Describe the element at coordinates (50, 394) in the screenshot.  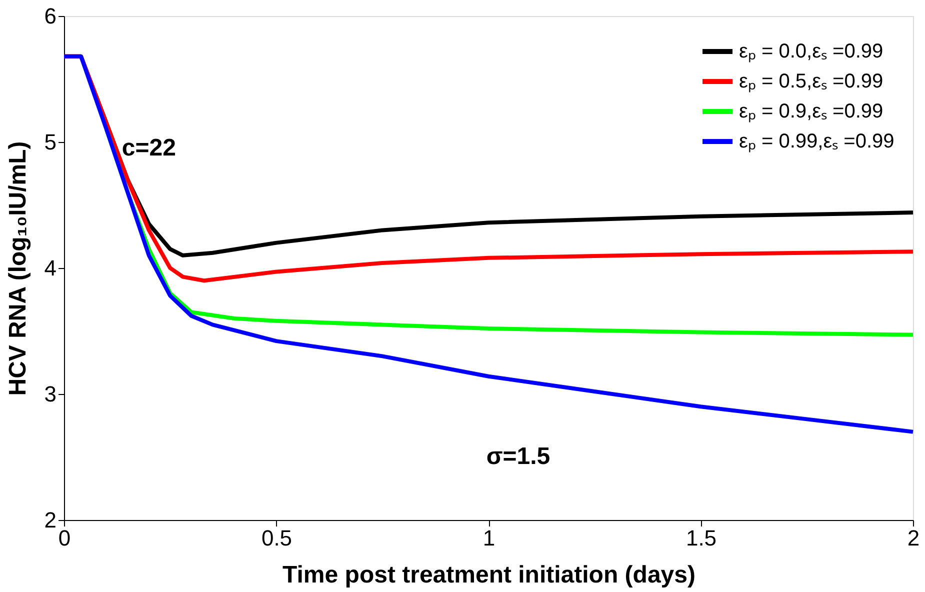
I see `y-tick-label: 3` at that location.